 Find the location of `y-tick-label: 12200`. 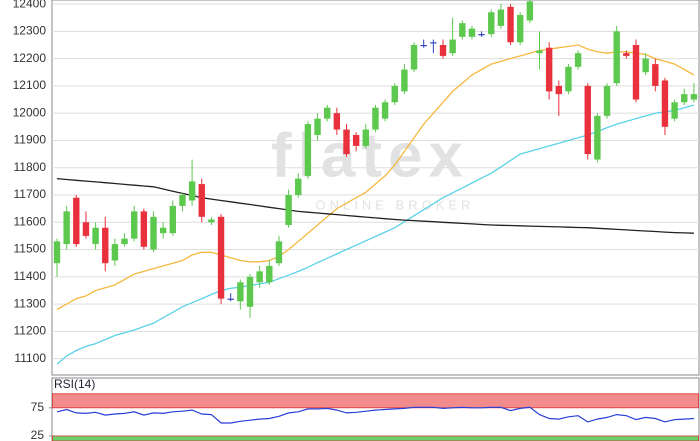

y-tick-label: 12200 is located at coordinates (30, 58).